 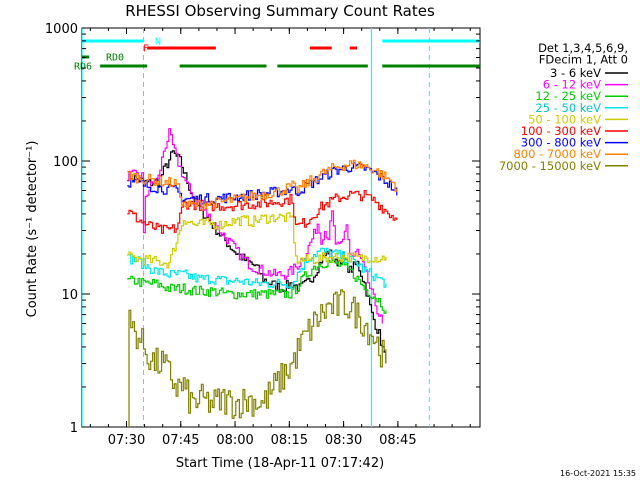 I want to click on legend-header-0: Det 1,3,4,5,6,9,, so click(x=583, y=48).